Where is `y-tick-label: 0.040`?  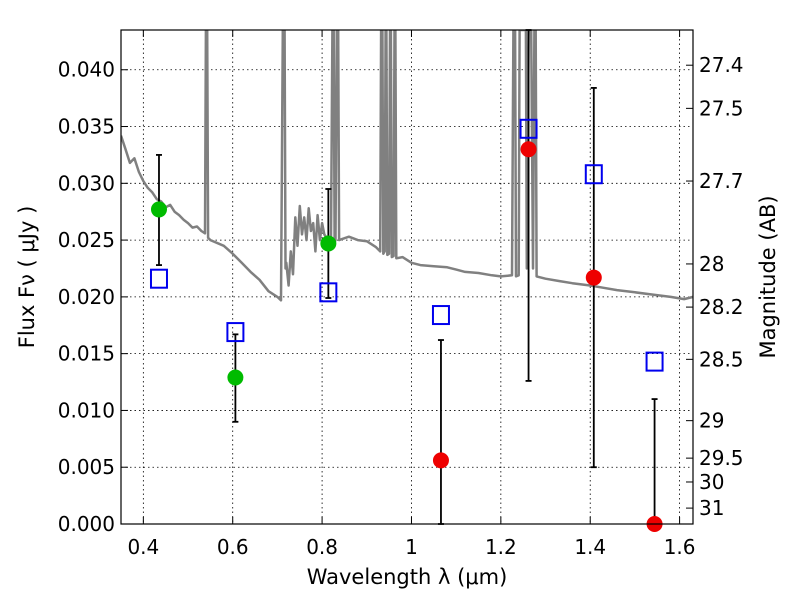 y-tick-label: 0.040 is located at coordinates (86, 70).